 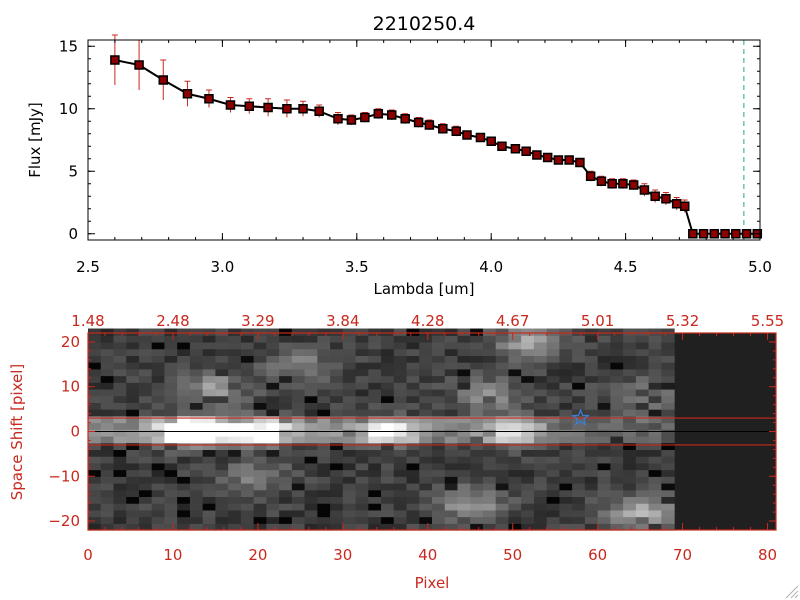 I want to click on resize-grip-icon, so click(x=792, y=592).